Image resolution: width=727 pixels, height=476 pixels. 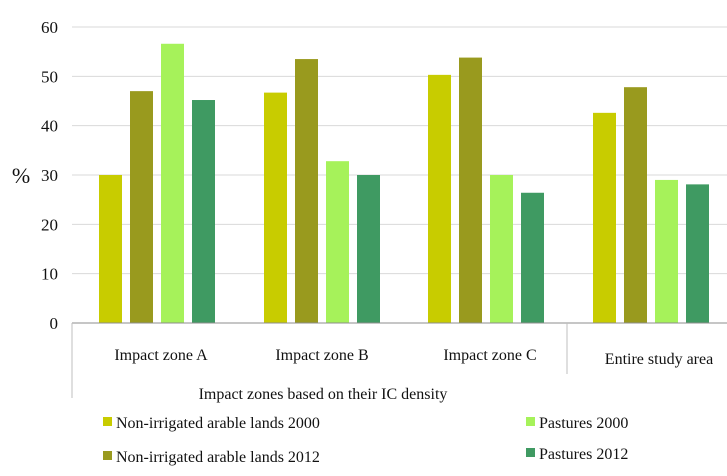 I want to click on y-tick-label: 0, so click(x=54, y=323).